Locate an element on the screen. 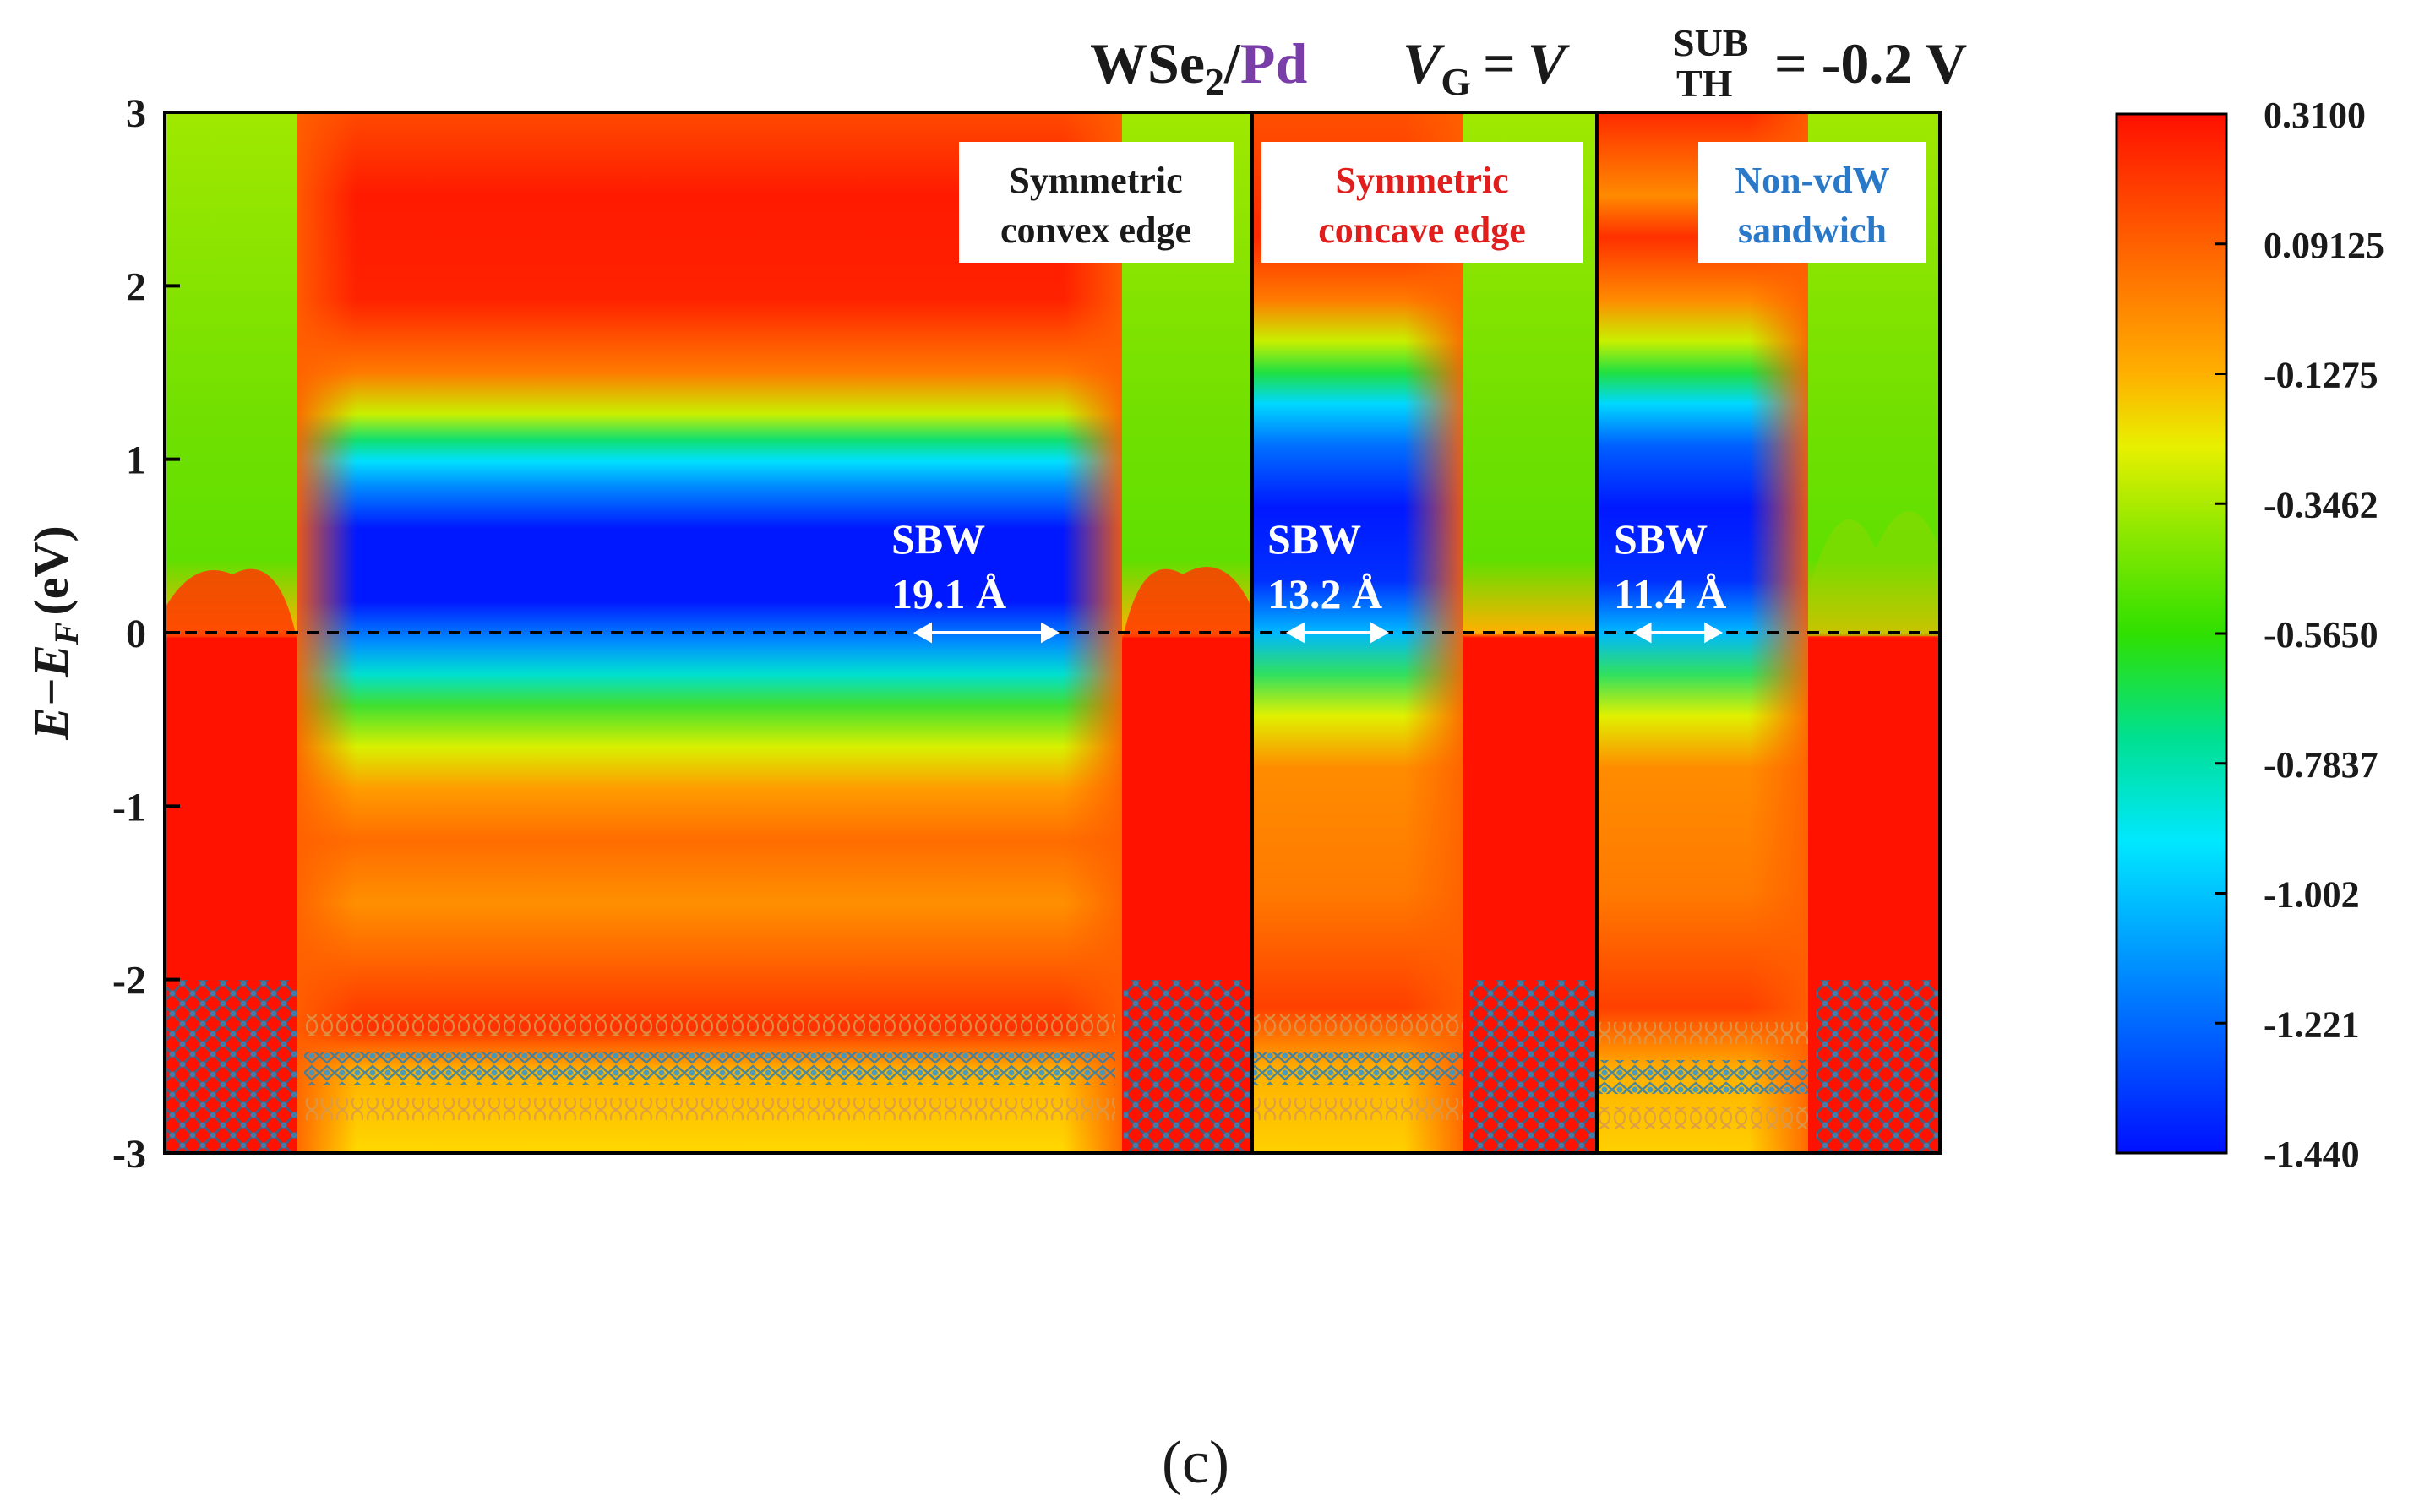 This screenshot has width=2419, height=1512. panel-1-label-line1: Symmetric is located at coordinates (1095, 180).